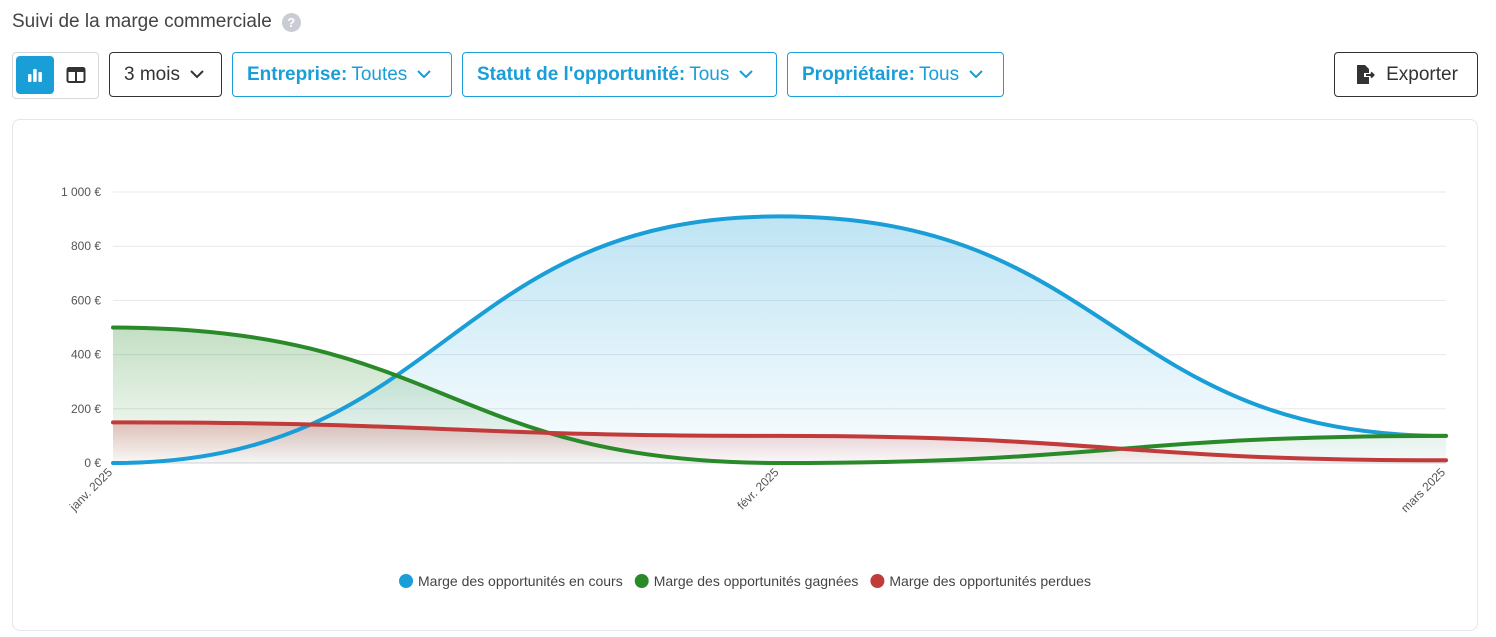  I want to click on table-icon, so click(76, 75).